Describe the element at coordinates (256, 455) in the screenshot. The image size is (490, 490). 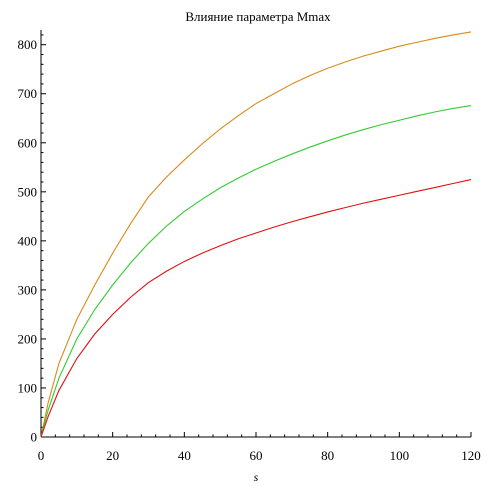
I see `x-tick-label: 60` at that location.